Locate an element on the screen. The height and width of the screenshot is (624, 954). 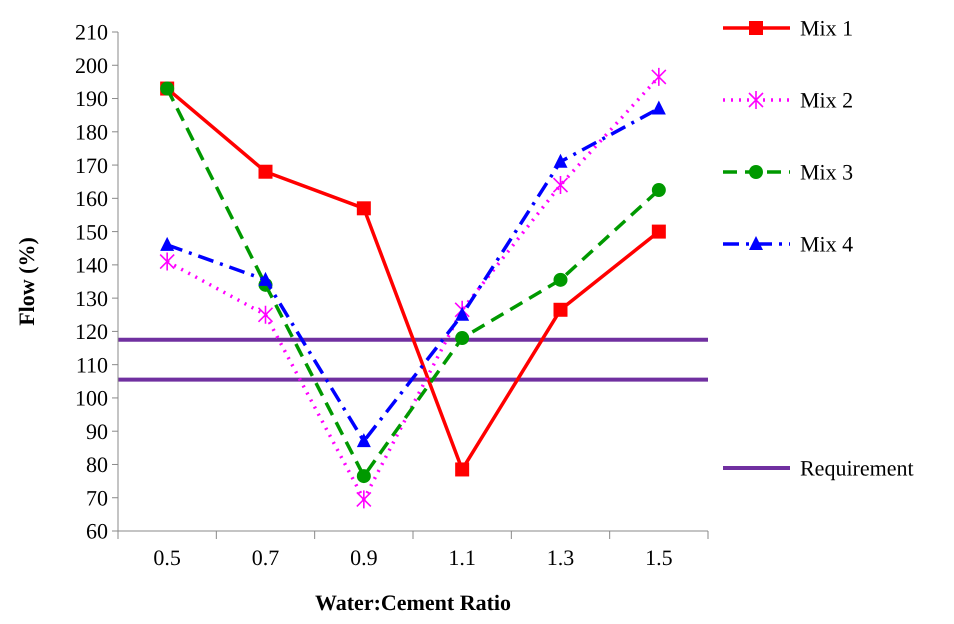
y-tick-label: 120 is located at coordinates (91, 331).